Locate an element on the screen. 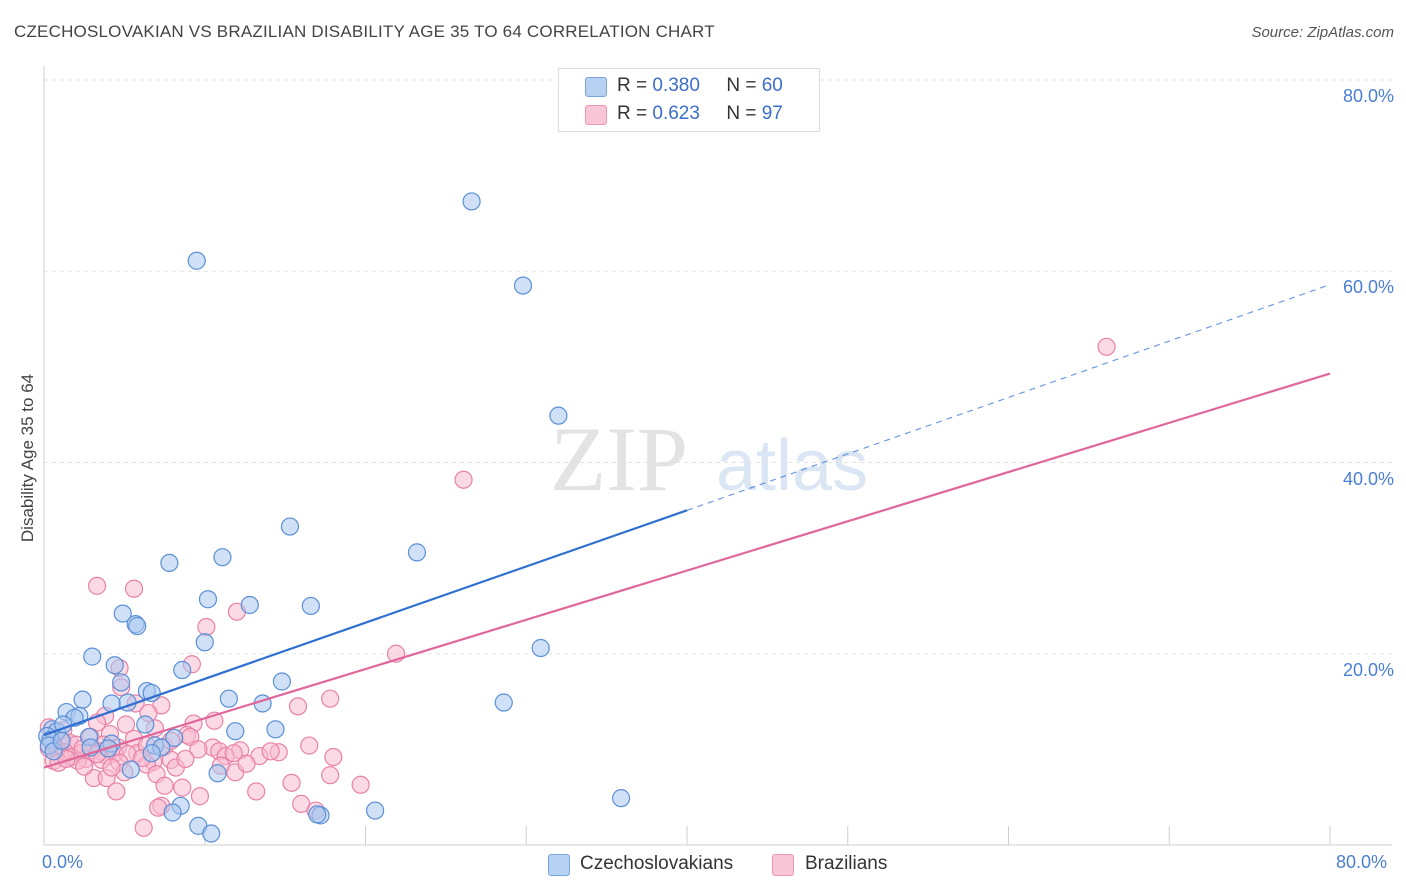 This screenshot has height=892, width=1406. legend-czech-r-value: 0.380 is located at coordinates (676, 85).